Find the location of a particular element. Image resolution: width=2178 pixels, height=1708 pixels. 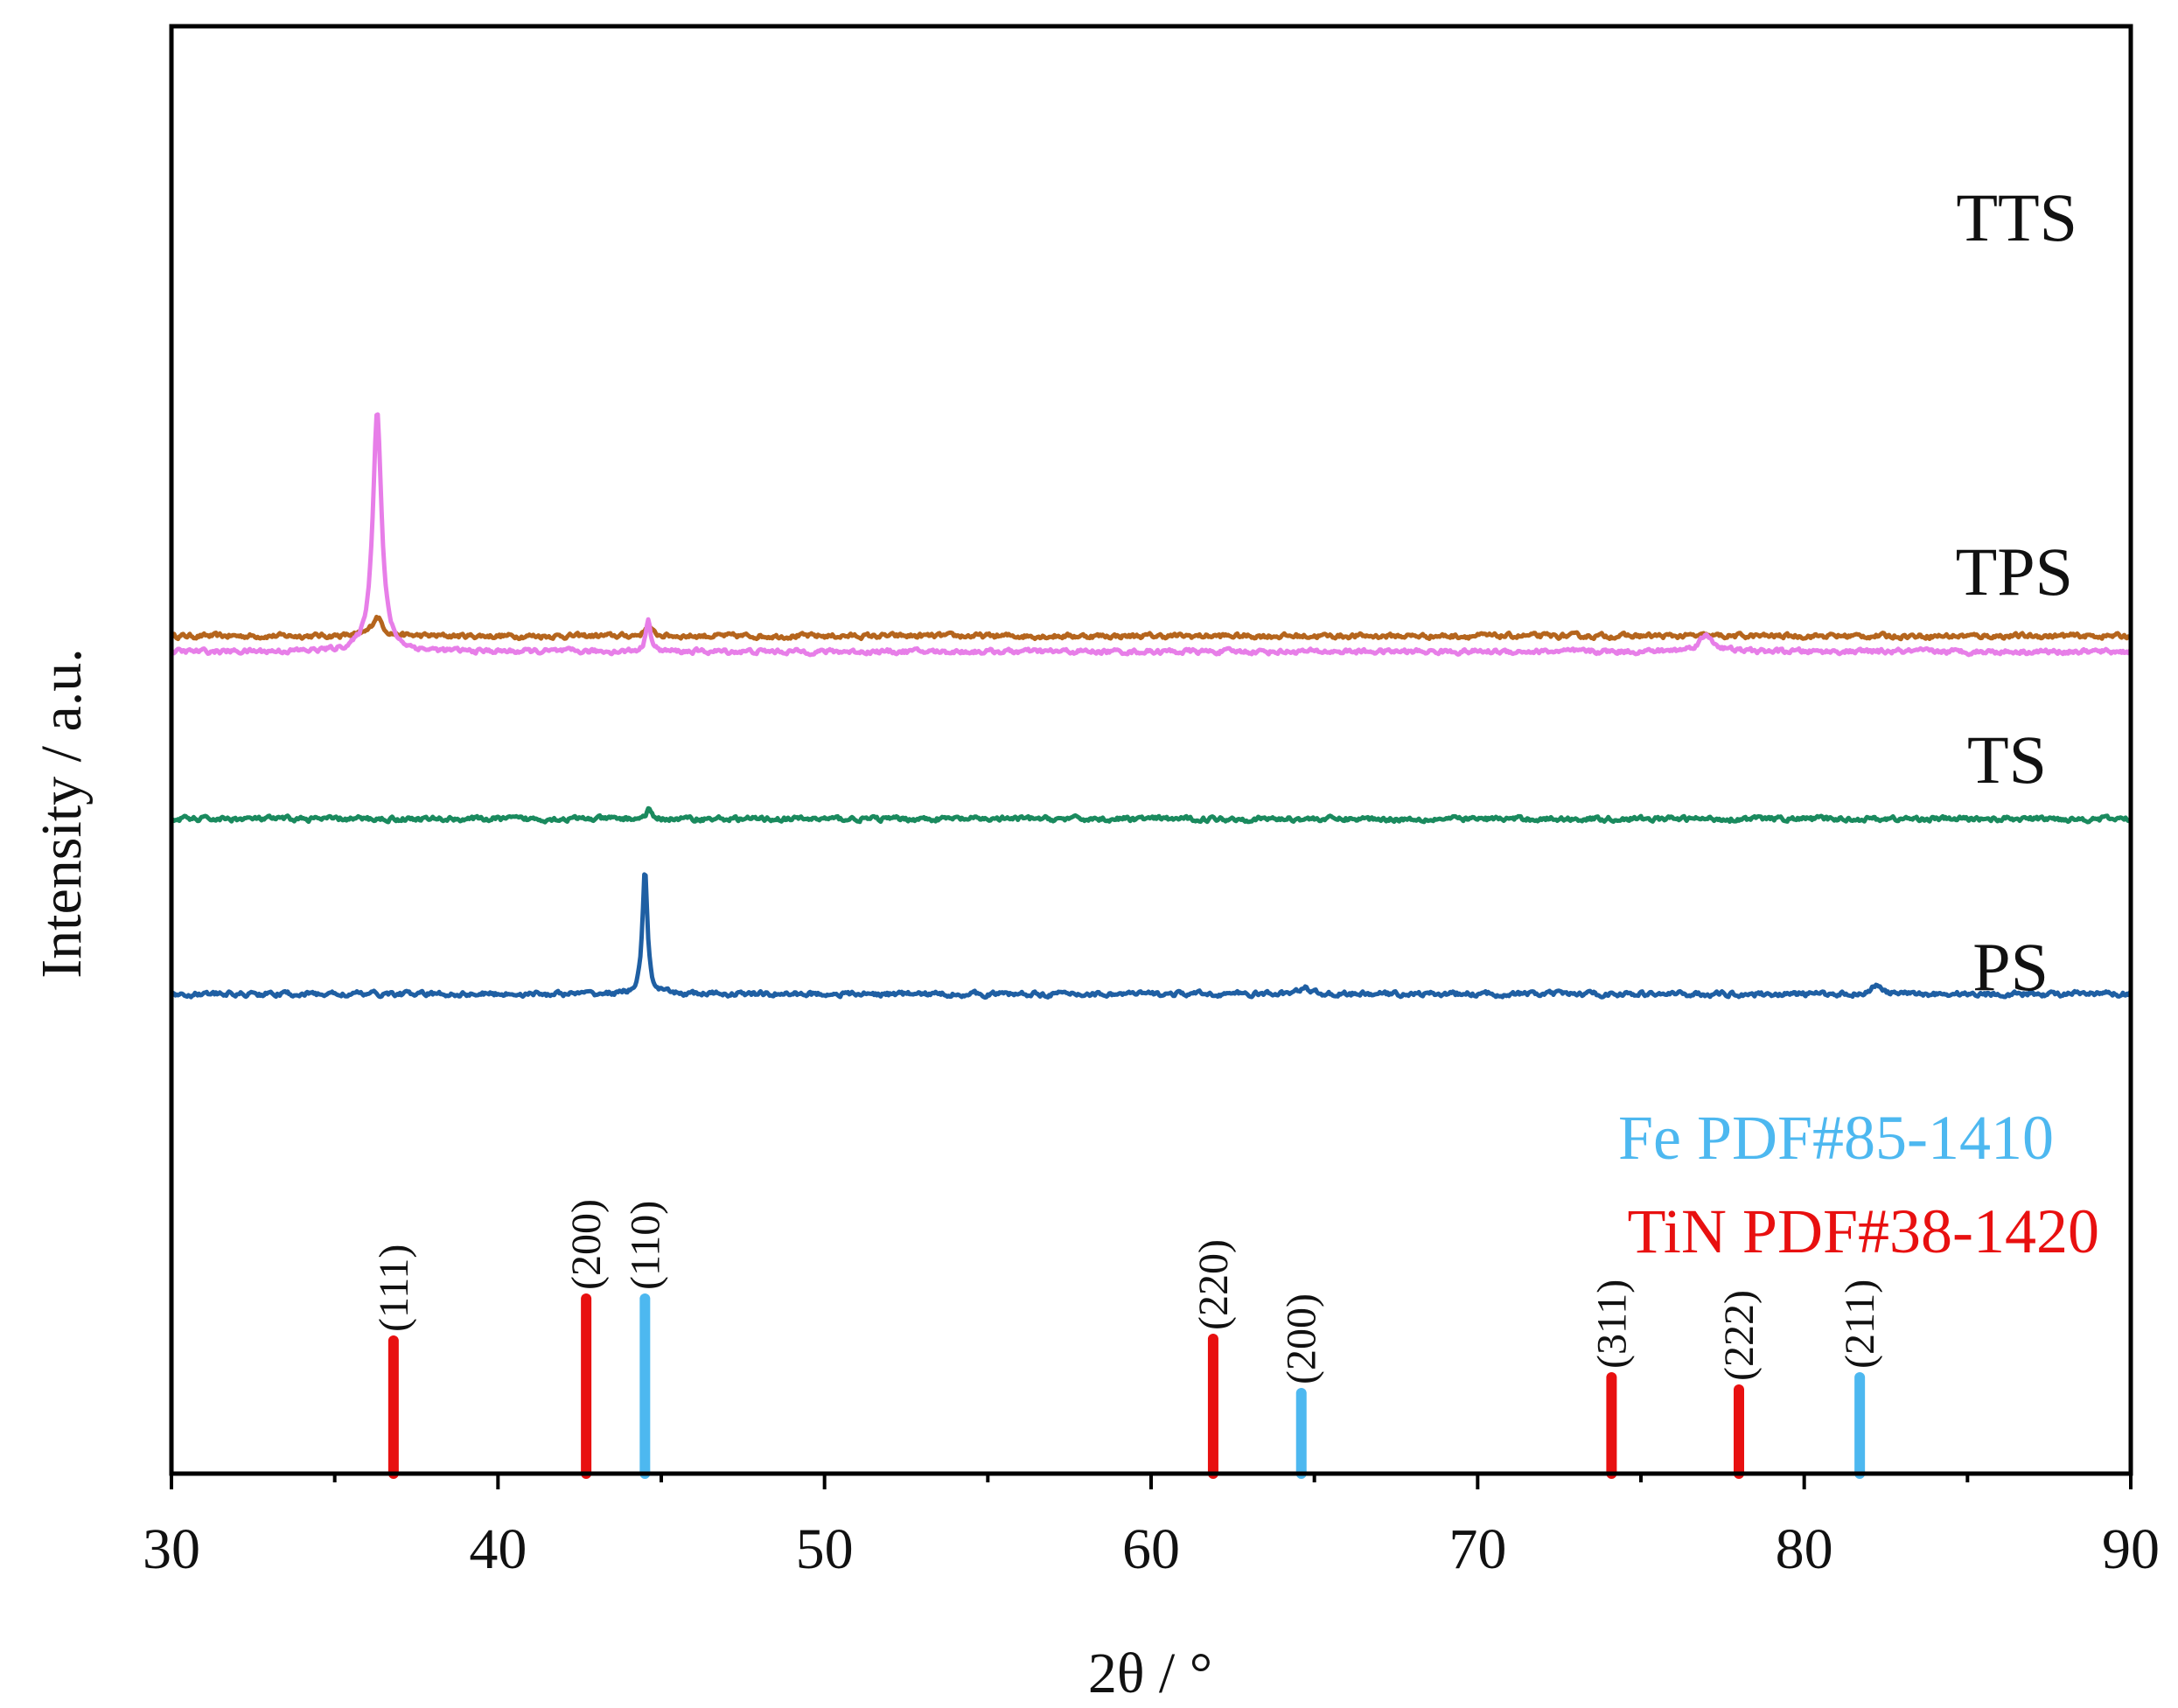

x-tick-label: 40 is located at coordinates (498, 1549).